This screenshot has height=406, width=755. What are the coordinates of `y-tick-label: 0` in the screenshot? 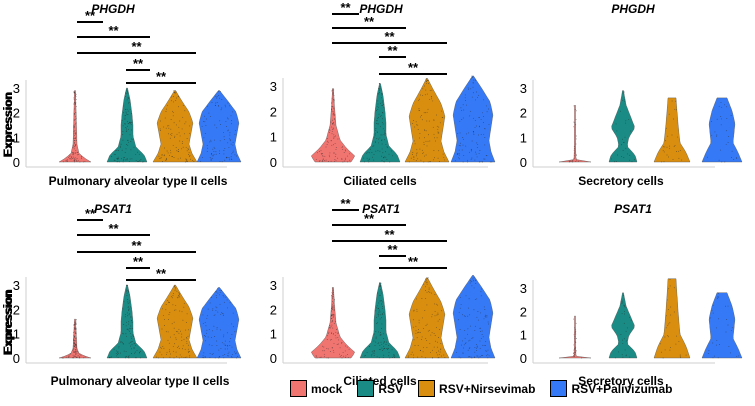 It's located at (273, 162).